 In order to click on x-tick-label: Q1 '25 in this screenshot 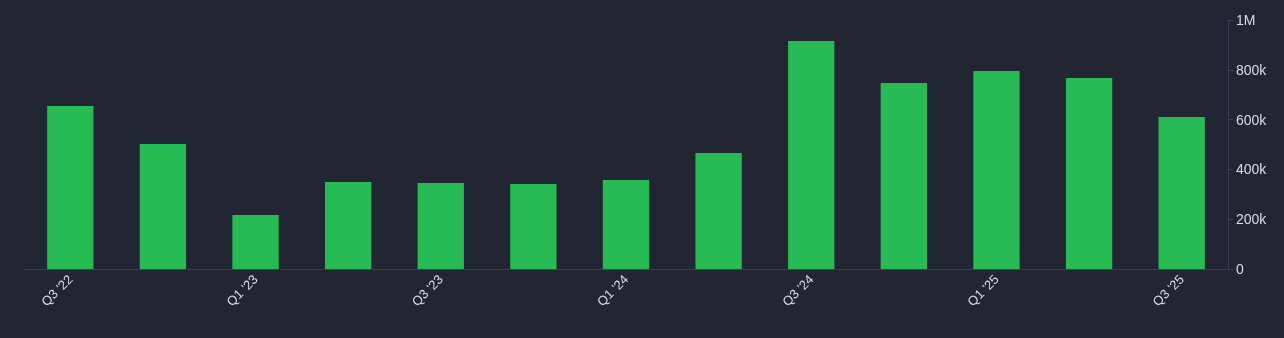, I will do `click(983, 290)`.